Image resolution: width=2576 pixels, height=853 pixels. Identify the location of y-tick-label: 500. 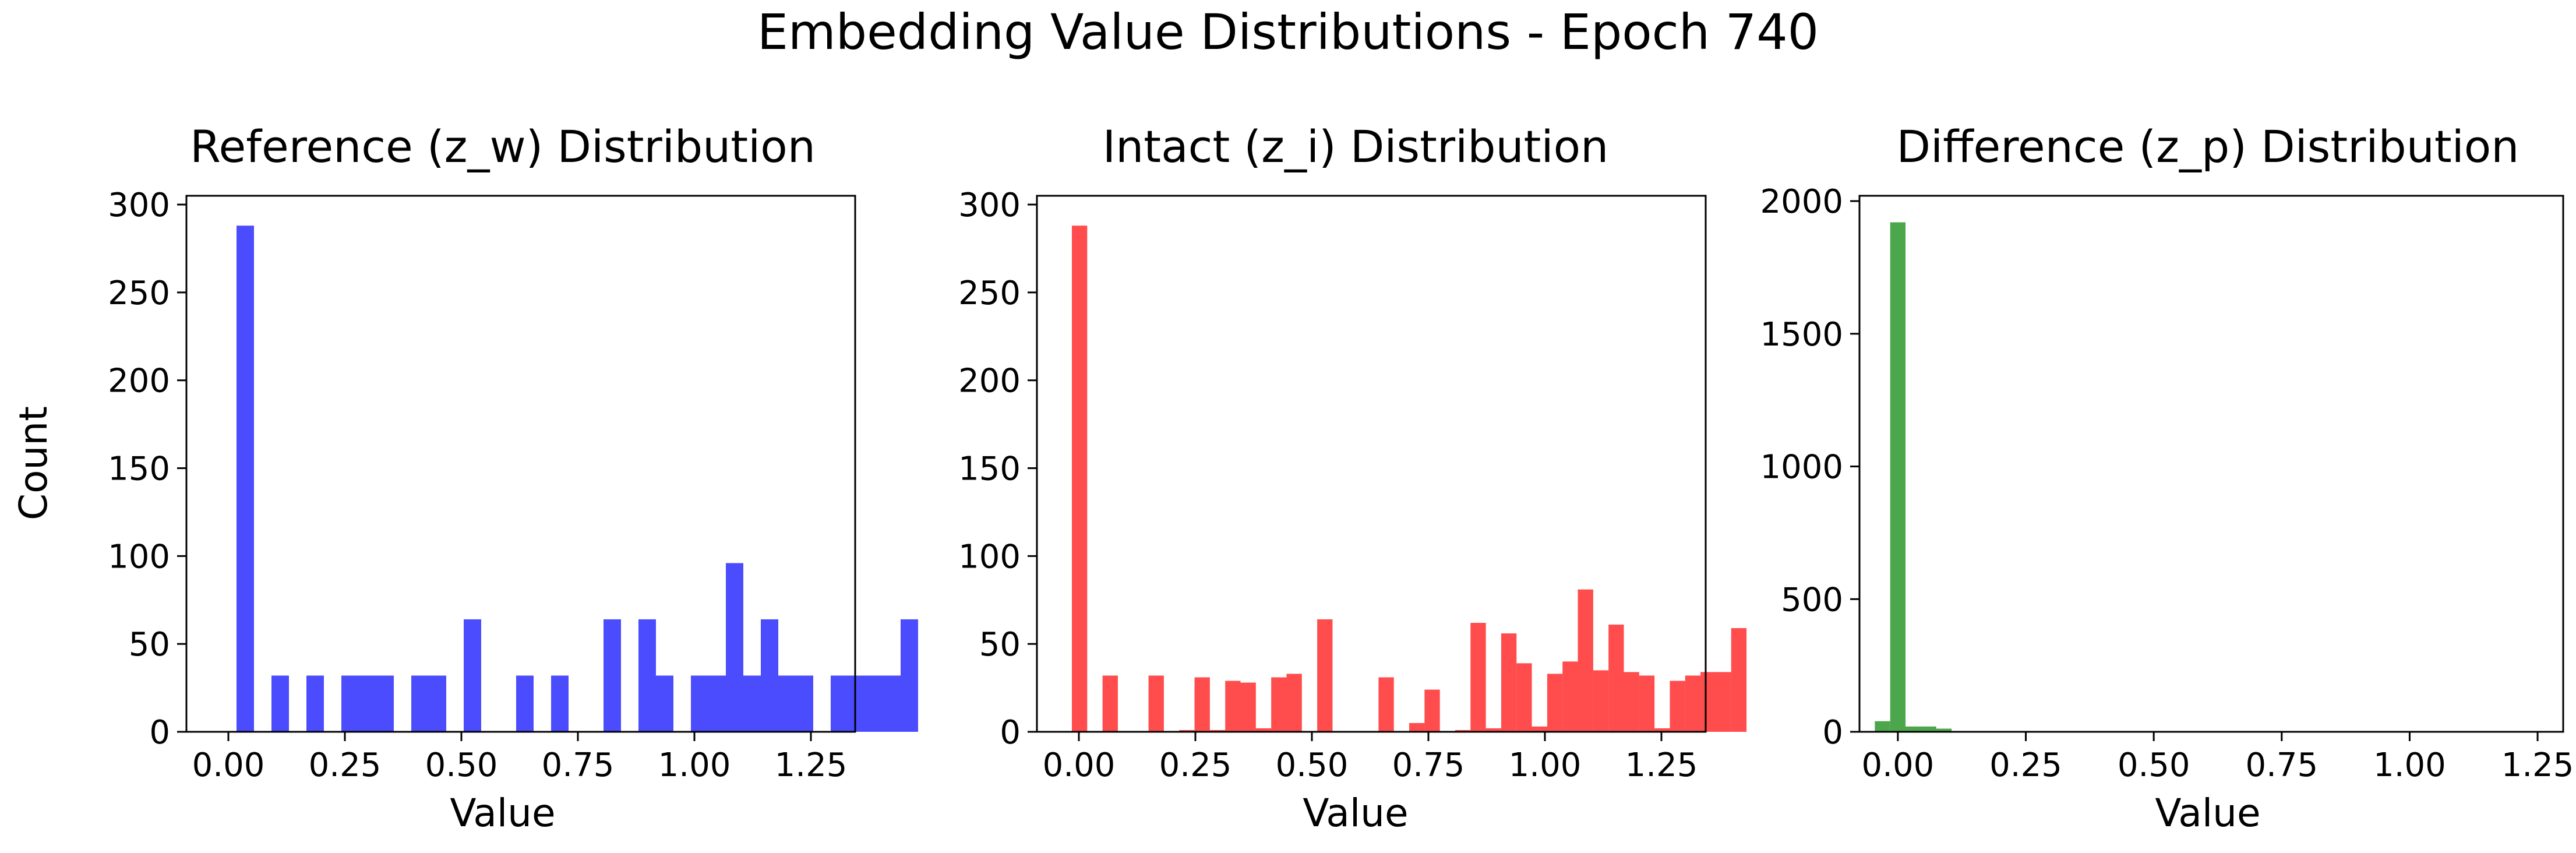
(1812, 600).